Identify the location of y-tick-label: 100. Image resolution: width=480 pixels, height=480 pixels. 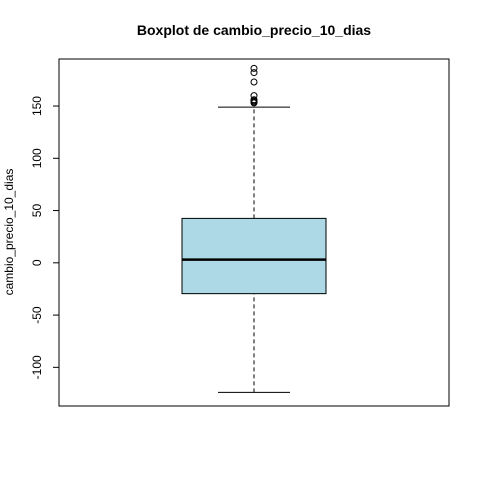
(37, 158).